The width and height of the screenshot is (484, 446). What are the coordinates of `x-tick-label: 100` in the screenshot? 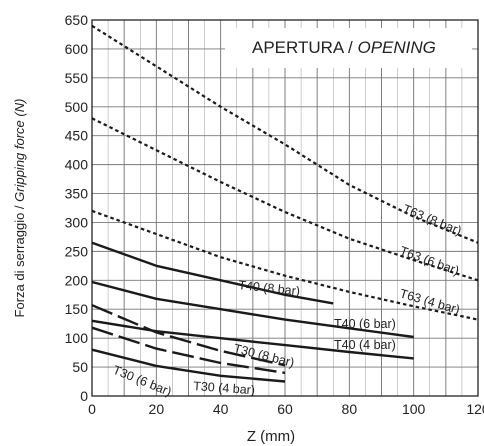 It's located at (414, 409).